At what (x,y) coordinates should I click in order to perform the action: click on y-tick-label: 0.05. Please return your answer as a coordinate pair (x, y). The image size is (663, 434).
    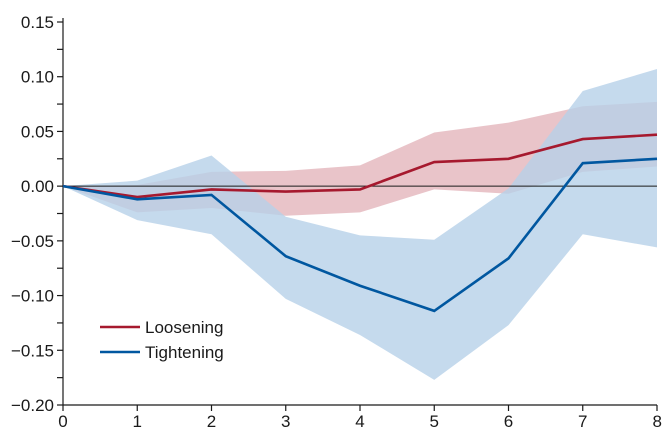
    Looking at the image, I should click on (37, 131).